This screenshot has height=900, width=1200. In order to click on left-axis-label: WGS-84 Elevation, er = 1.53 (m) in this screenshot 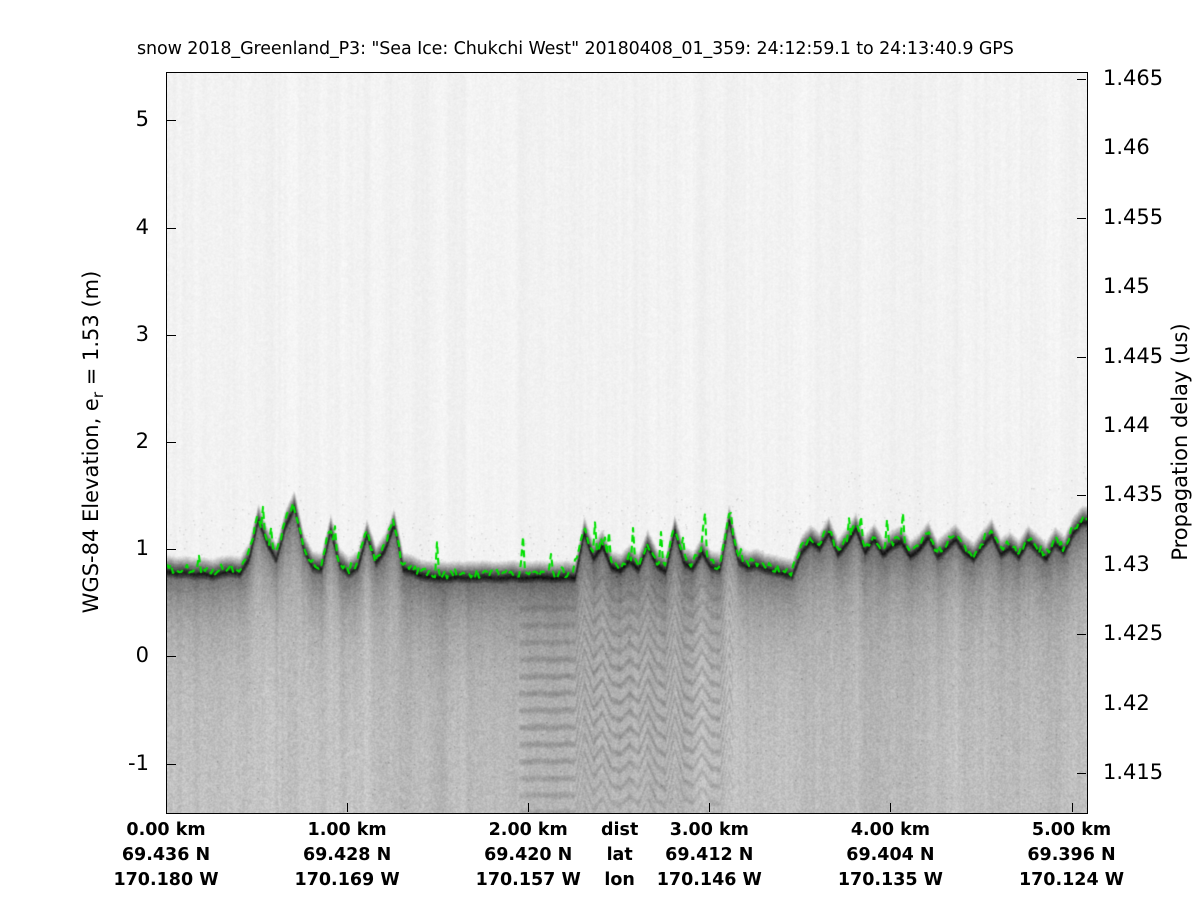, I will do `click(93, 442)`.